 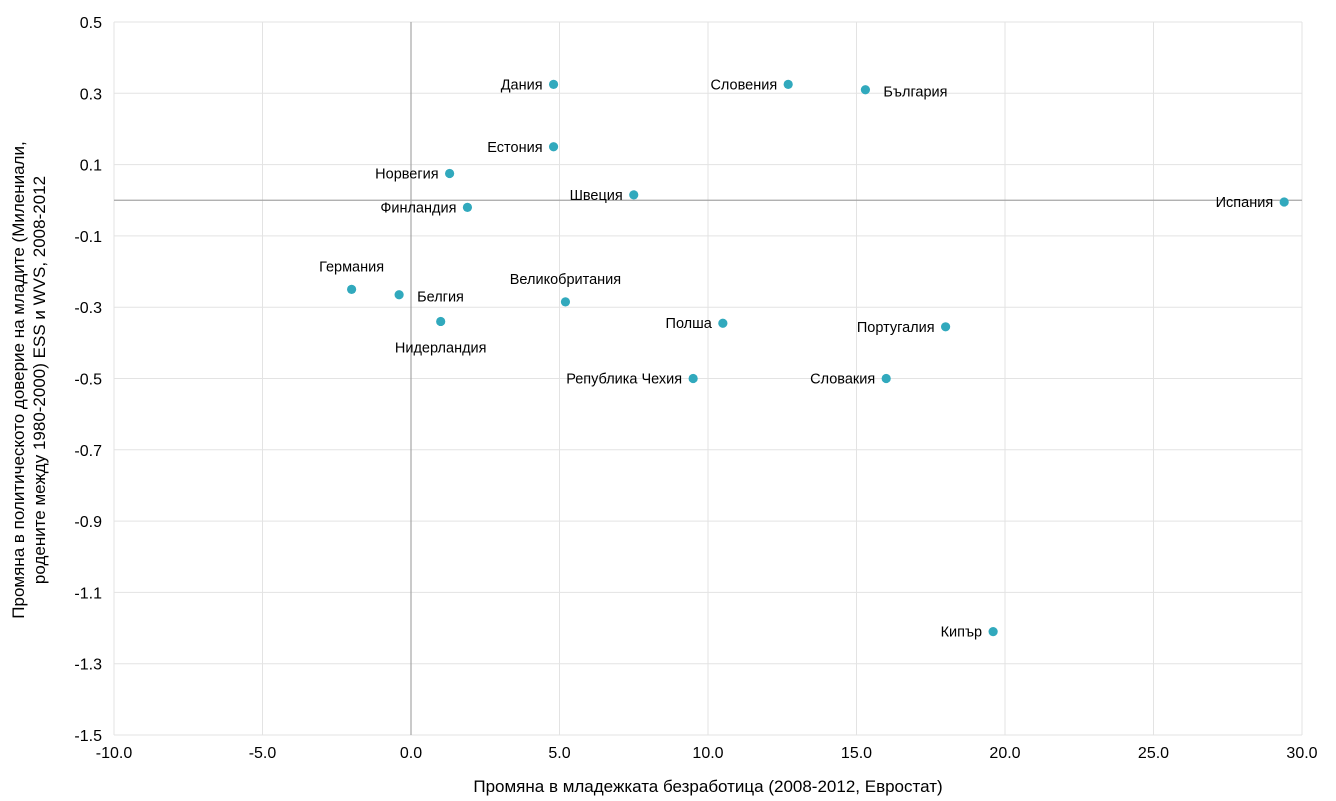 I want to click on y-tick-label: -0.3, so click(x=88, y=308).